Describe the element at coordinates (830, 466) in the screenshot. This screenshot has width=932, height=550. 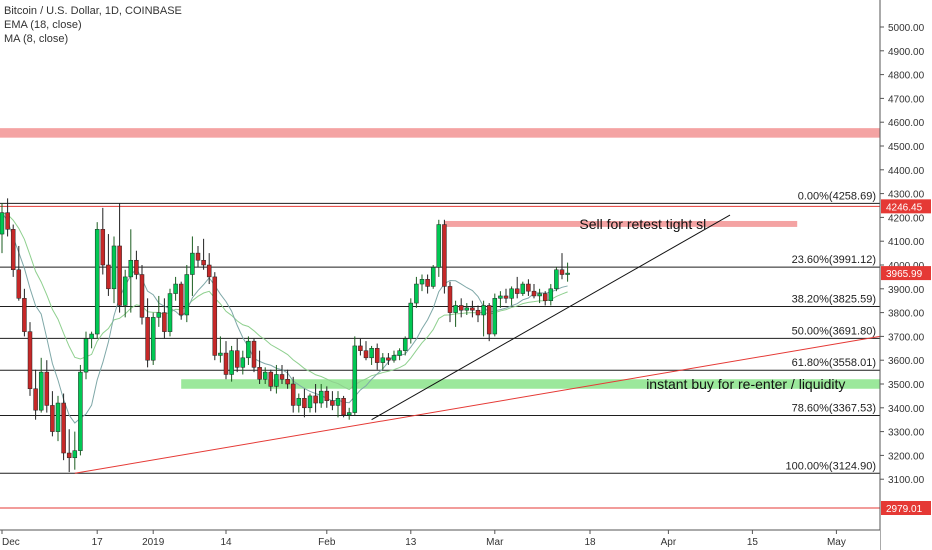
I see `fib-level-label: 100.00%(3124.90)` at that location.